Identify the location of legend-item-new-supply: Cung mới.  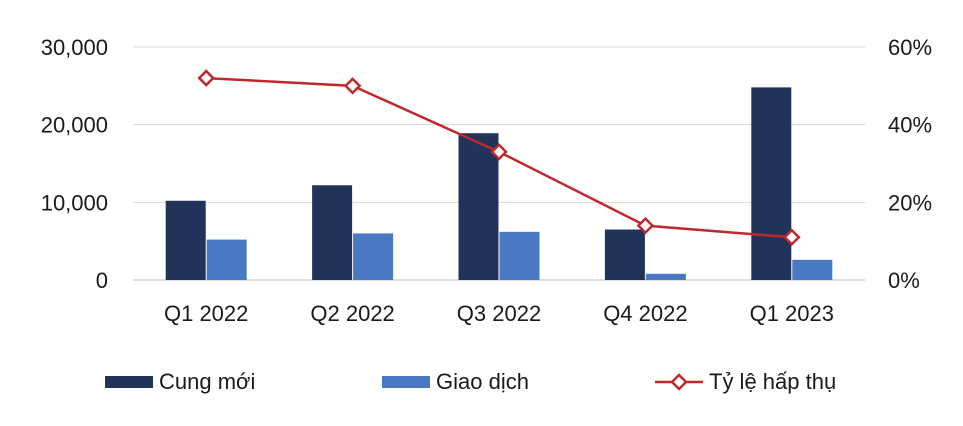
(180, 382).